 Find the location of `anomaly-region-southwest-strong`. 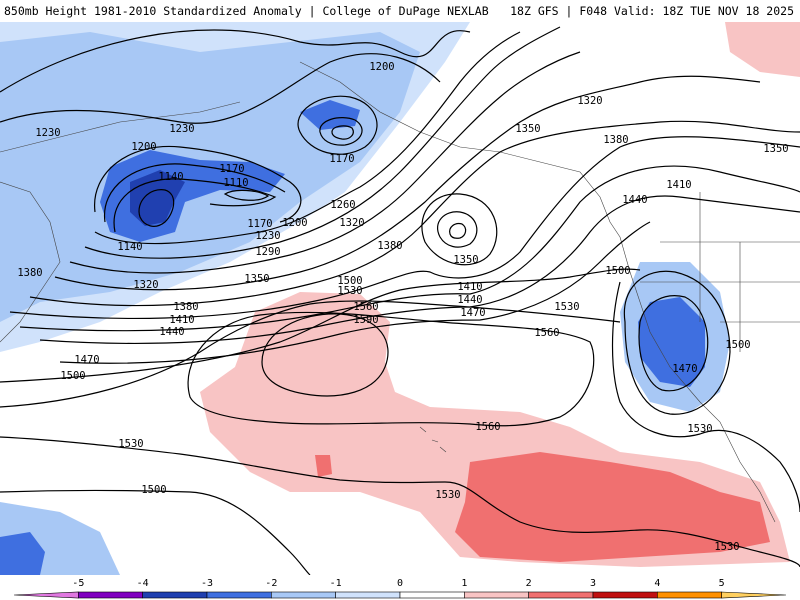

anomaly-region-southwest-strong is located at coordinates (22, 553).